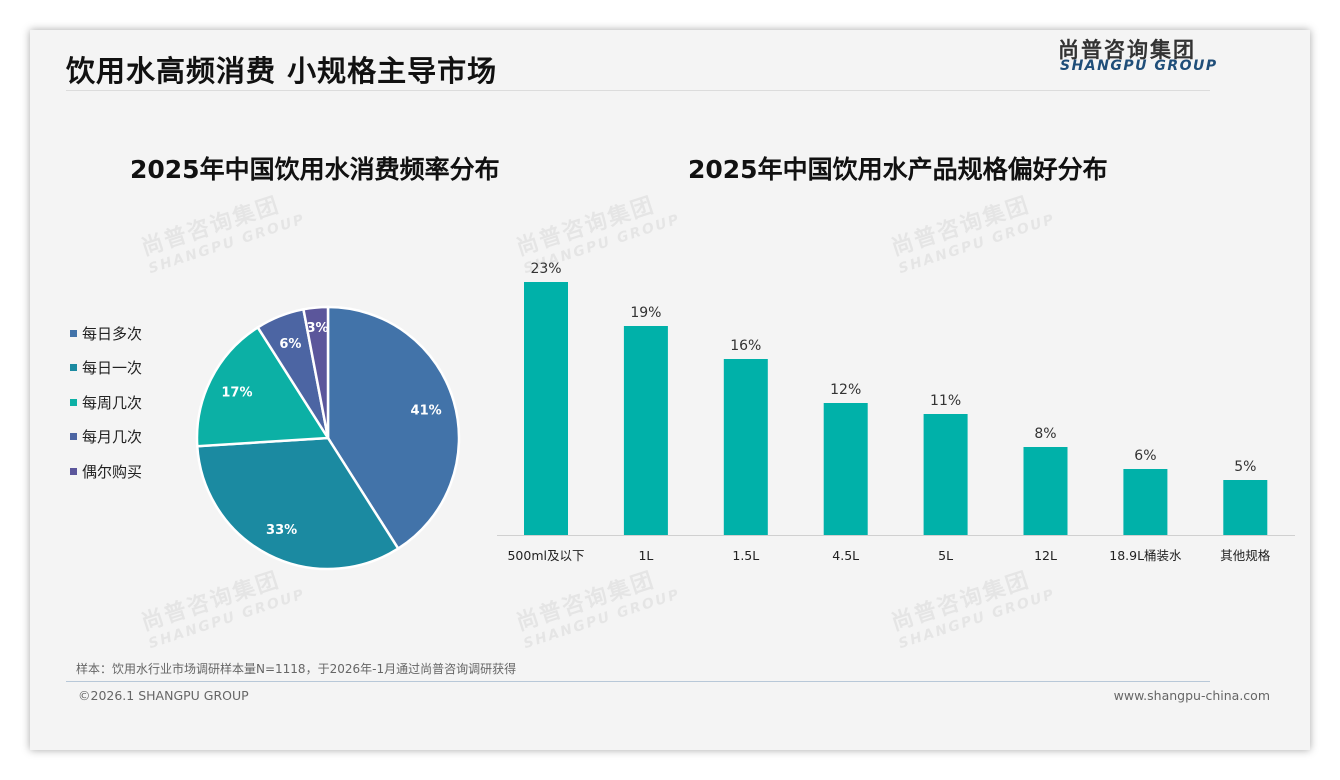 This screenshot has width=1340, height=780. What do you see at coordinates (1139, 66) in the screenshot?
I see `logo-en: SHANGPU GROUP` at bounding box center [1139, 66].